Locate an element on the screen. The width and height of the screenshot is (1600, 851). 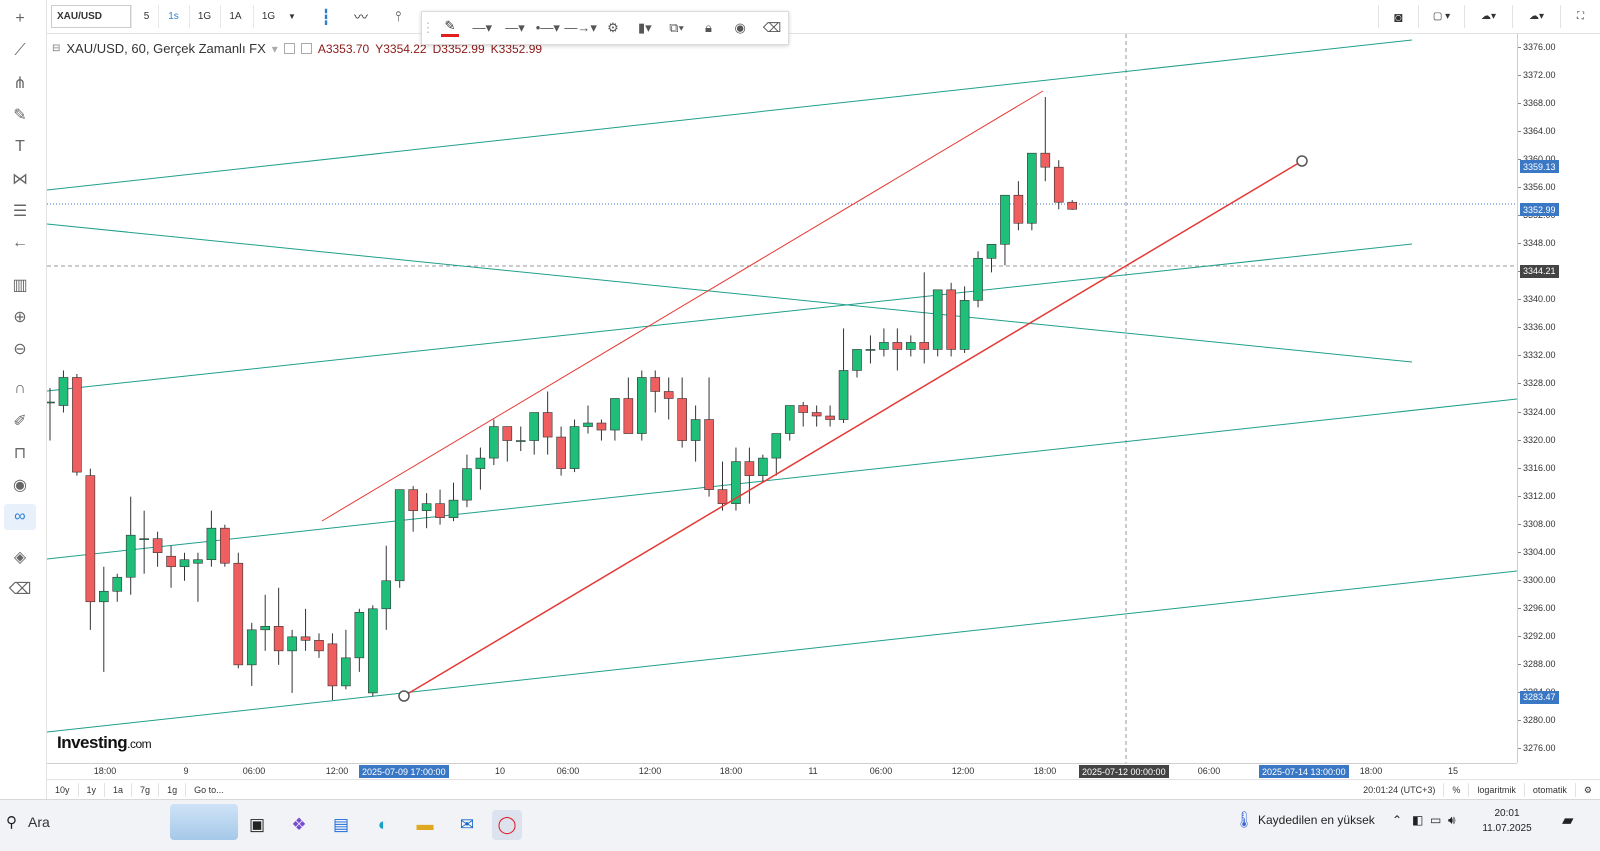
chart-settings-icon: ⚙ is located at coordinates (1587, 790).